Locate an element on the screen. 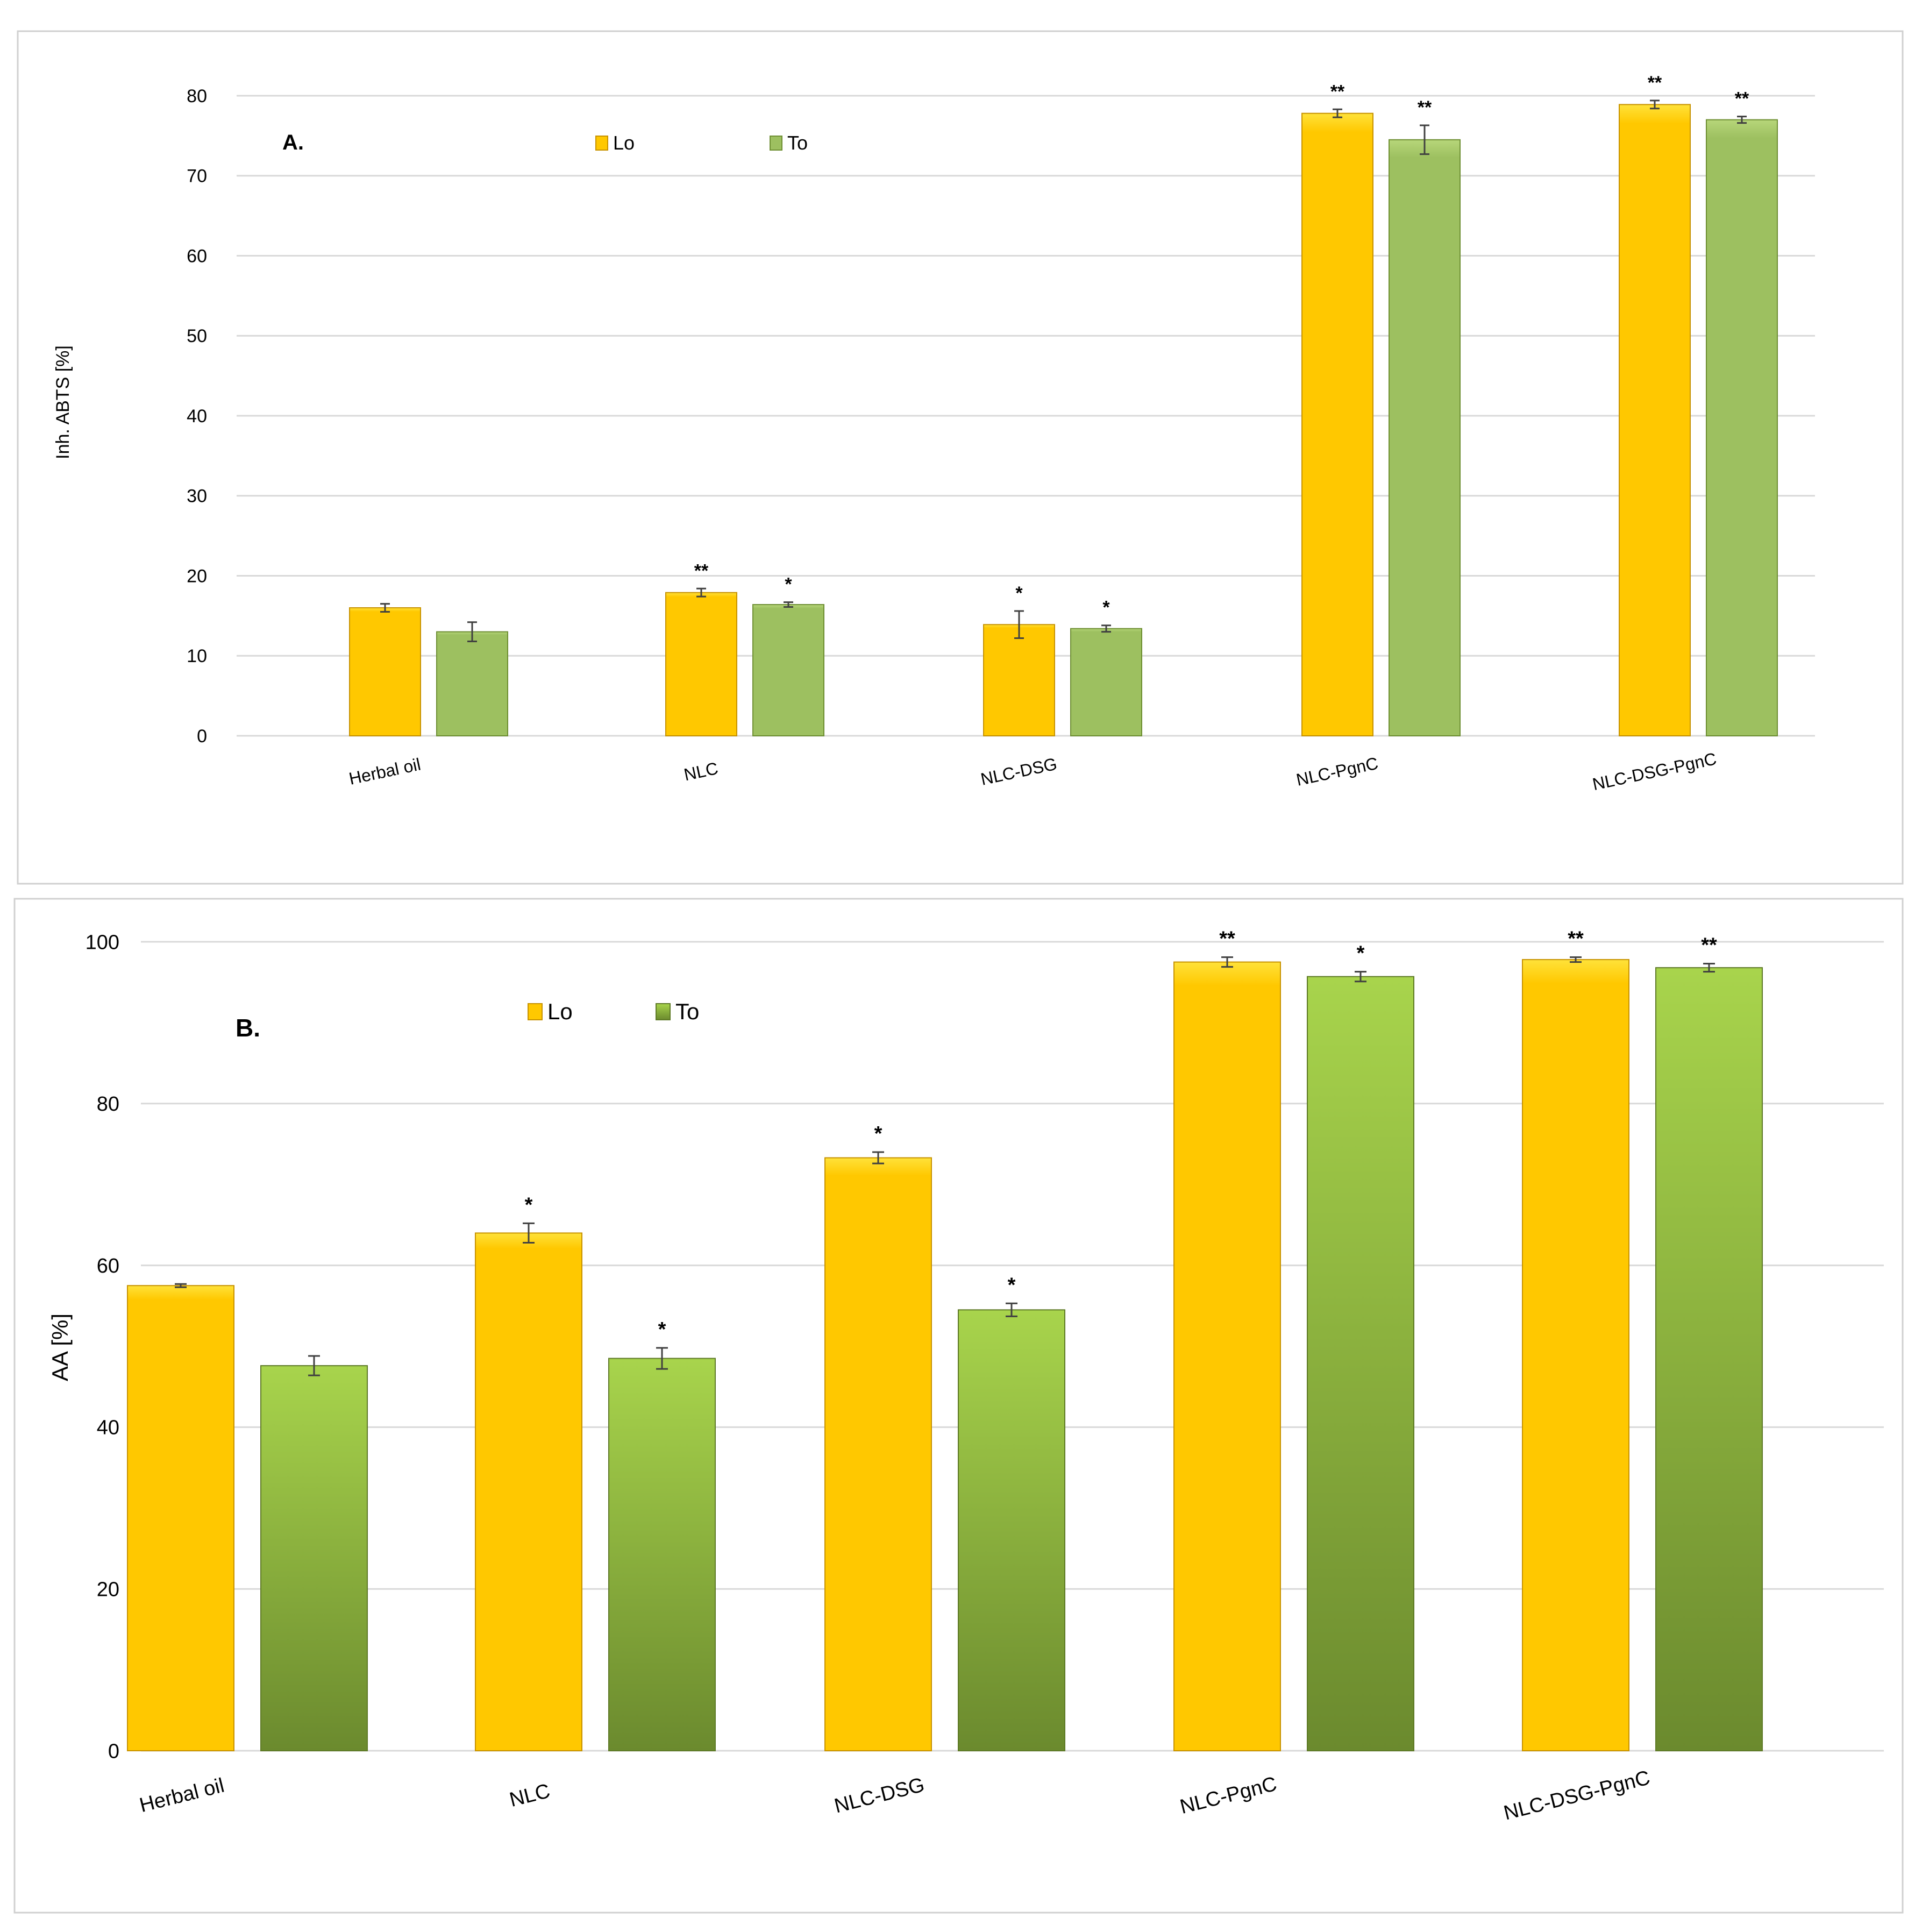 This screenshot has height=1932, width=1922. y-tick-label: 10 is located at coordinates (197, 656).